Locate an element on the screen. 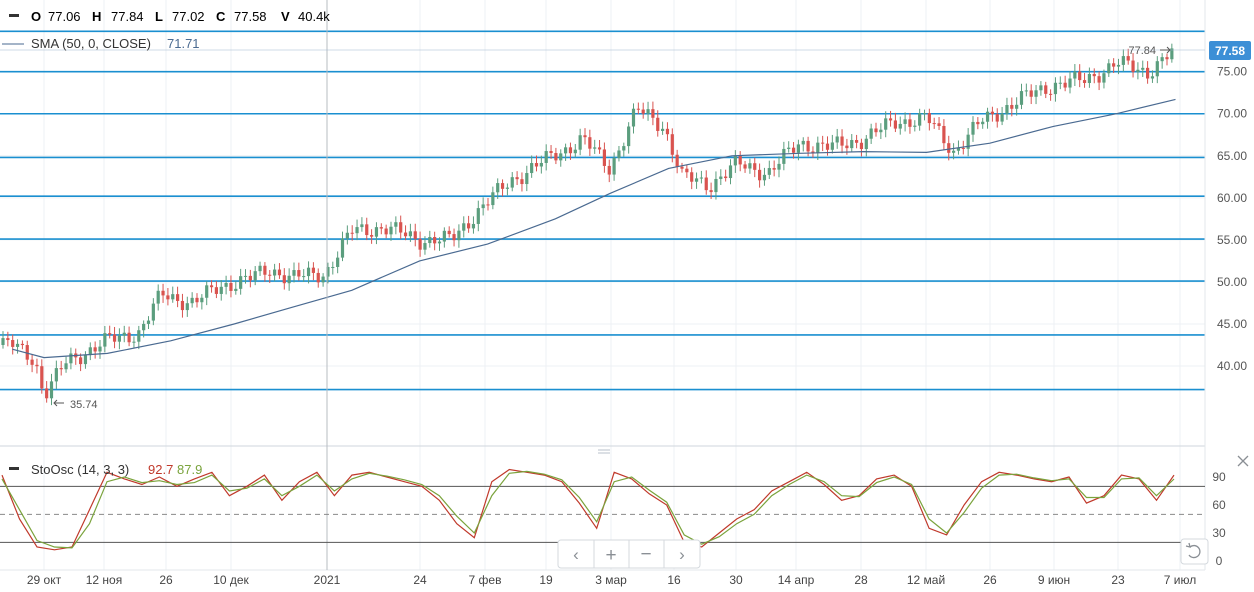 Image resolution: width=1254 pixels, height=592 pixels. close-icon is located at coordinates (1243, 461).